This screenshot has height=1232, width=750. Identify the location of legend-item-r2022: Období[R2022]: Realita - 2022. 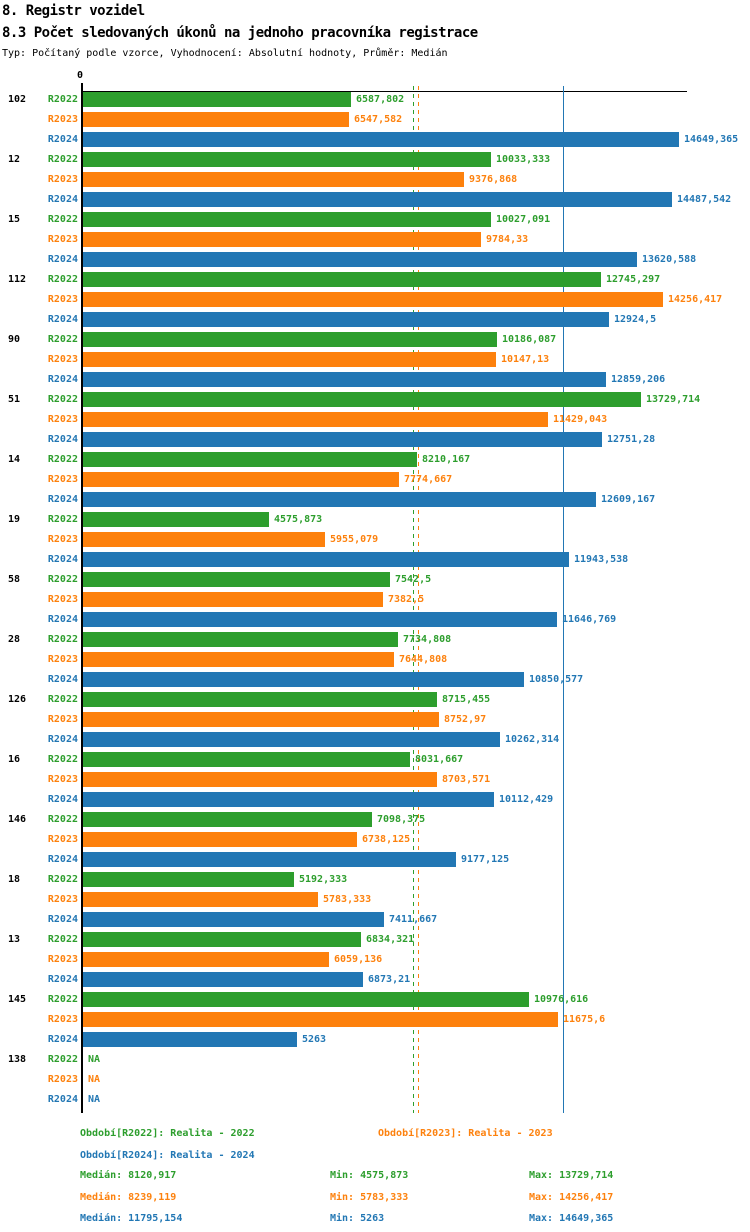
(167, 1133).